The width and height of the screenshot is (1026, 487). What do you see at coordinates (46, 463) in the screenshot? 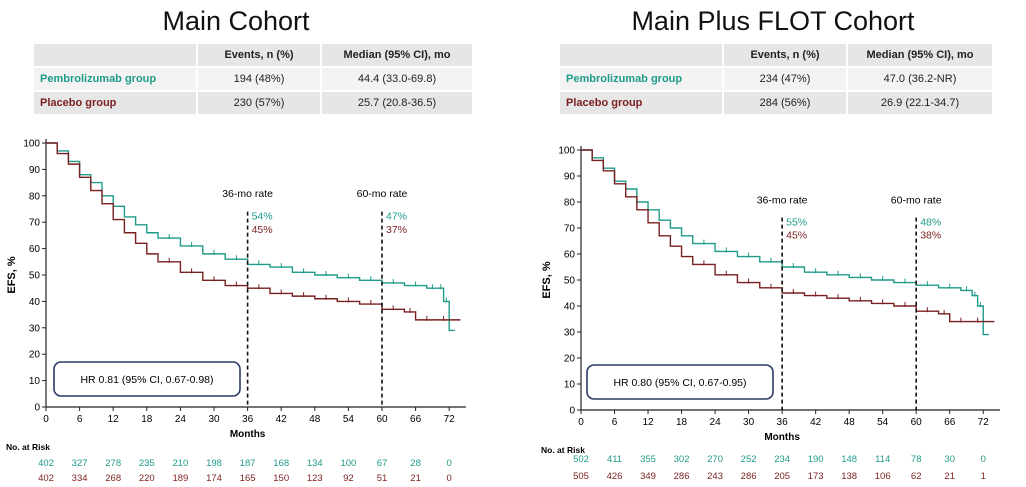
I see `at-risk-value: 402` at bounding box center [46, 463].